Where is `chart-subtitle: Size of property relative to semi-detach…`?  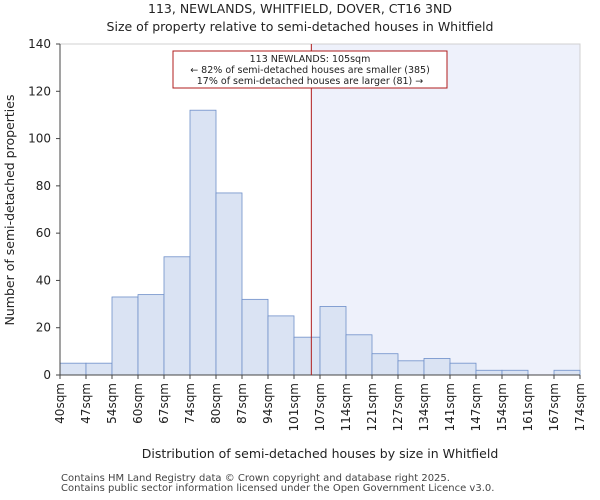
chart-subtitle: Size of property relative to semi-detach… is located at coordinates (300, 26).